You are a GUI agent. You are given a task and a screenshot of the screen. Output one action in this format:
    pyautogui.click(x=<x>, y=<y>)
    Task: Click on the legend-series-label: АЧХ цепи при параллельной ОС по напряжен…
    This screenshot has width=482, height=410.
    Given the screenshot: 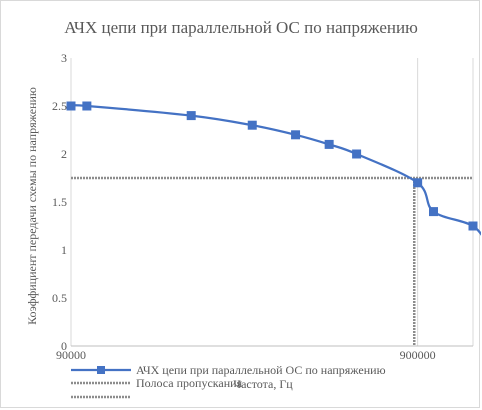 What is the action you would take?
    pyautogui.click(x=261, y=370)
    